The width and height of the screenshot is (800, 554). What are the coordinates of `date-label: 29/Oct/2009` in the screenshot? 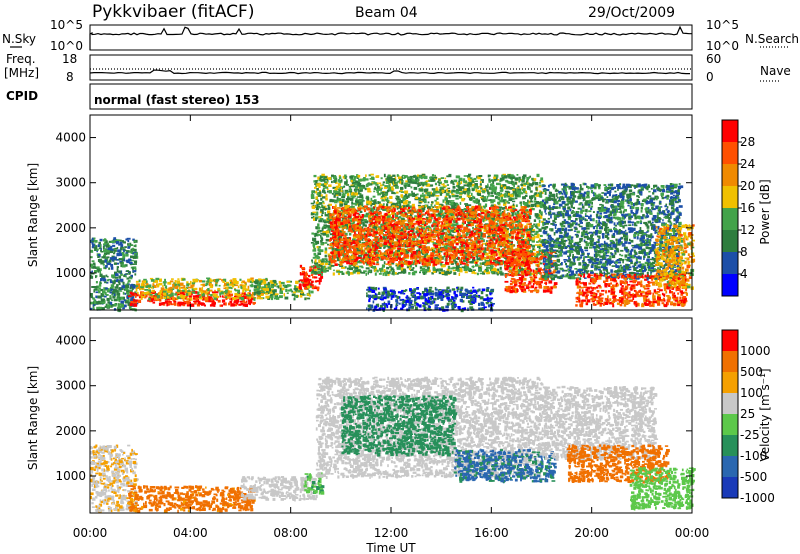 It's located at (631, 13).